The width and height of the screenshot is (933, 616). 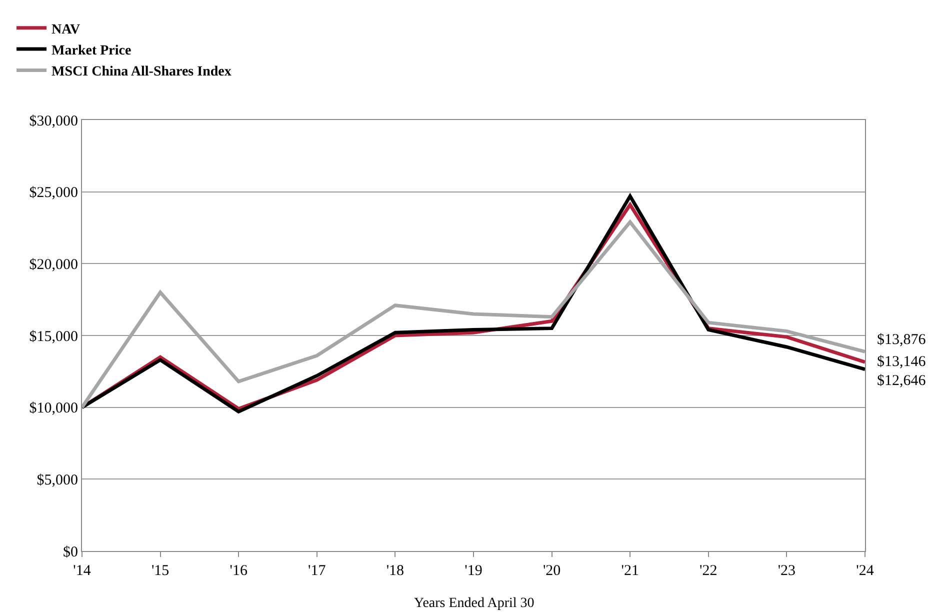 What do you see at coordinates (57, 480) in the screenshot?
I see `y-tick-label: $5,000` at bounding box center [57, 480].